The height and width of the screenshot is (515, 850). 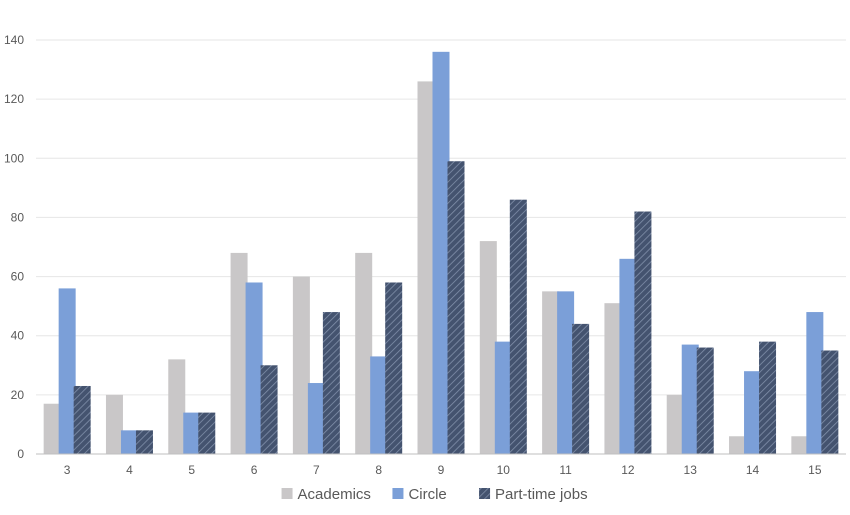 I want to click on x-tick-label: 12, so click(x=628, y=470).